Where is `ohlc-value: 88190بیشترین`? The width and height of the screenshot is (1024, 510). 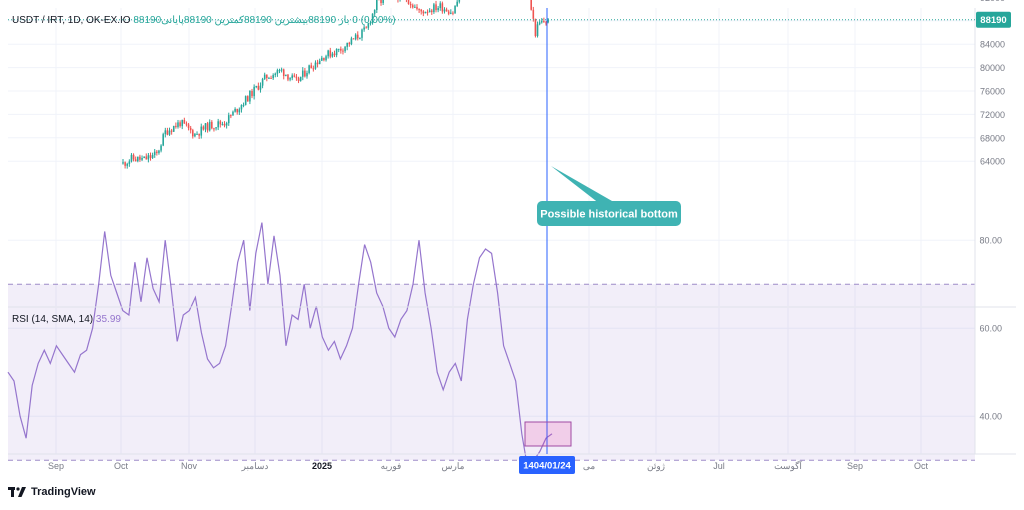 ohlc-value: 88190بیشترین is located at coordinates (304, 20).